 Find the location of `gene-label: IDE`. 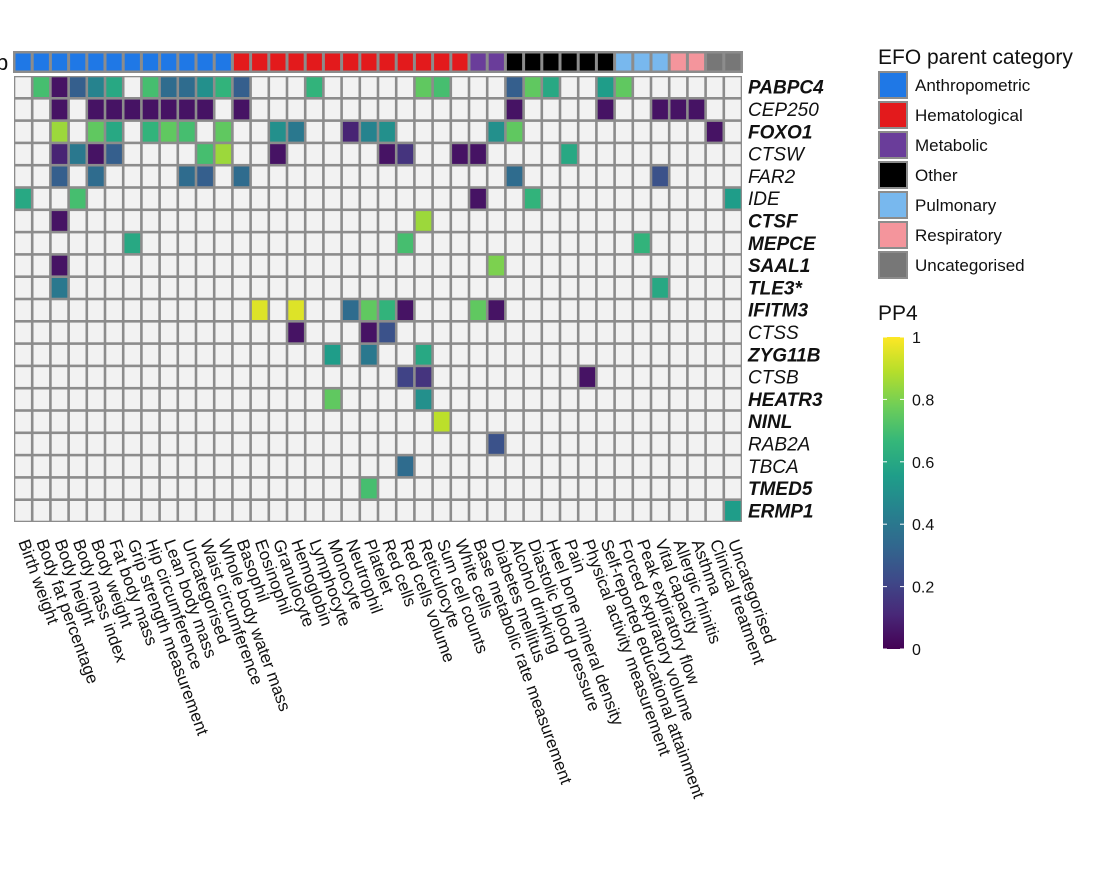

gene-label: IDE is located at coordinates (764, 199).